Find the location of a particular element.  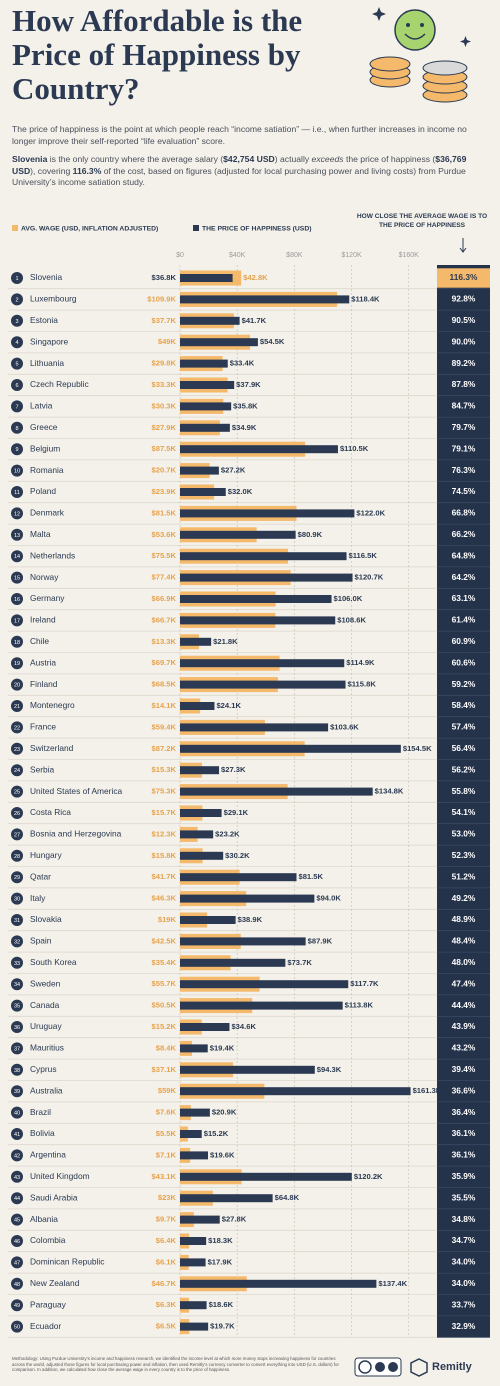

price-label: $161.3K is located at coordinates (427, 1090).